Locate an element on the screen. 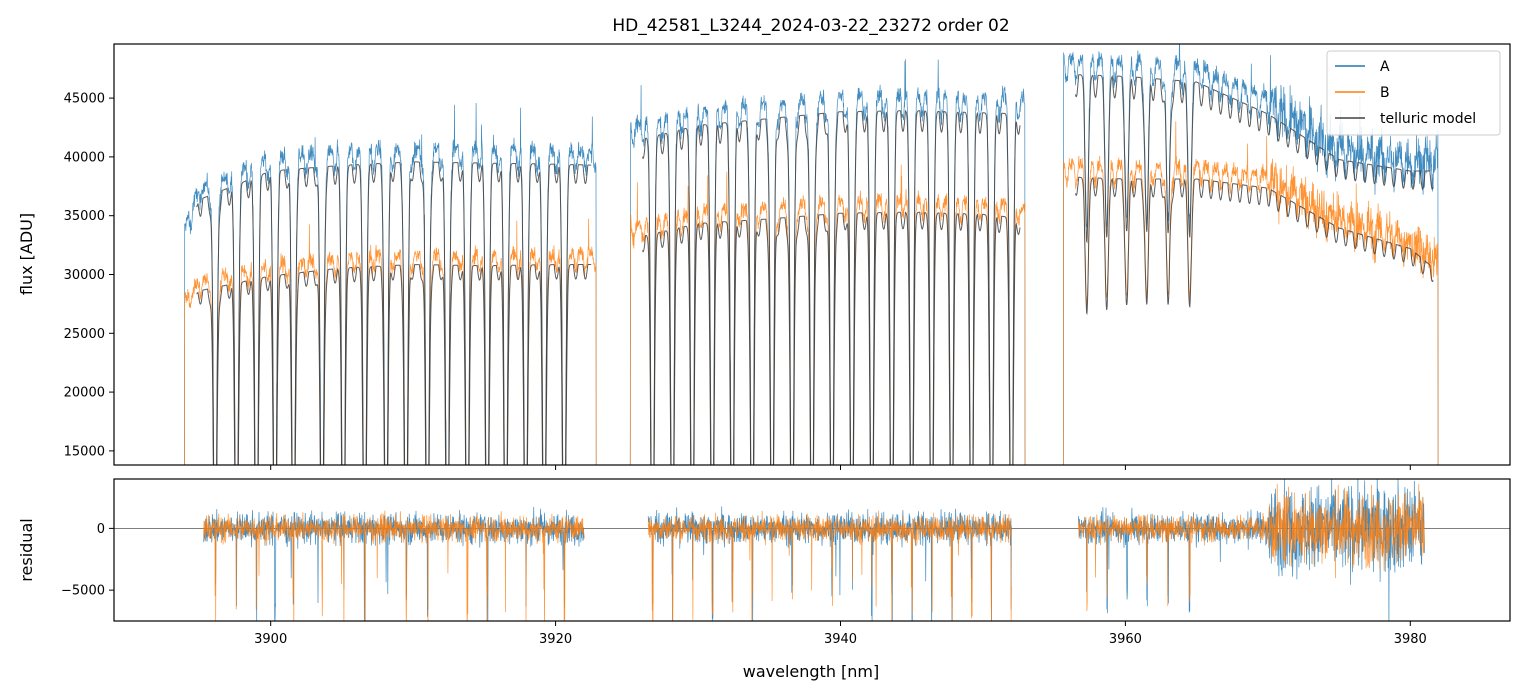 This screenshot has width=1523, height=696. top-y-tick-label: 30000 is located at coordinates (84, 275).